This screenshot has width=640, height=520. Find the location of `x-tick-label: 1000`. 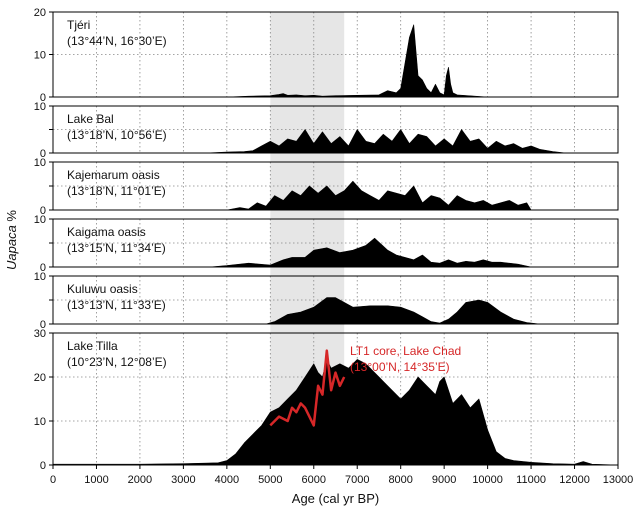

x-tick-label: 1000 is located at coordinates (96, 480).